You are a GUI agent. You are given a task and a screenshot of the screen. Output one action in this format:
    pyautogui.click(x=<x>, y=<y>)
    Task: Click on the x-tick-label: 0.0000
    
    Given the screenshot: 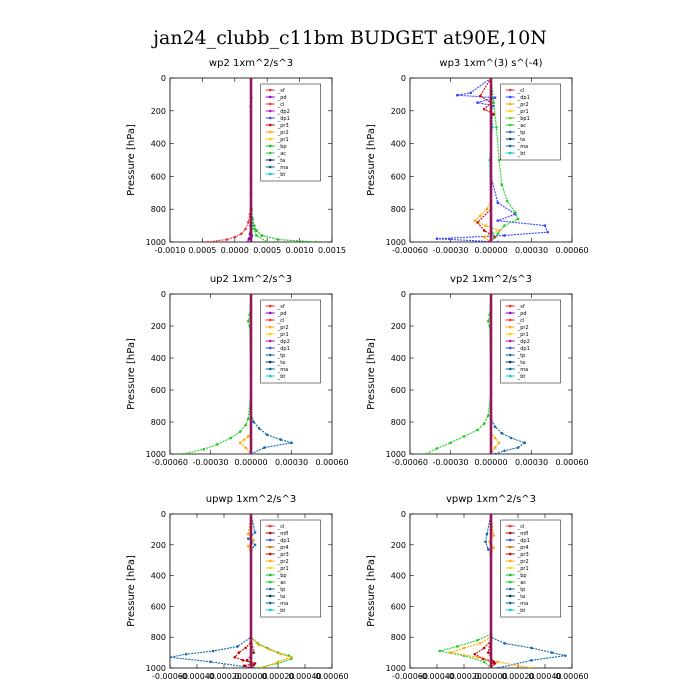 What is the action you would take?
    pyautogui.click(x=235, y=250)
    